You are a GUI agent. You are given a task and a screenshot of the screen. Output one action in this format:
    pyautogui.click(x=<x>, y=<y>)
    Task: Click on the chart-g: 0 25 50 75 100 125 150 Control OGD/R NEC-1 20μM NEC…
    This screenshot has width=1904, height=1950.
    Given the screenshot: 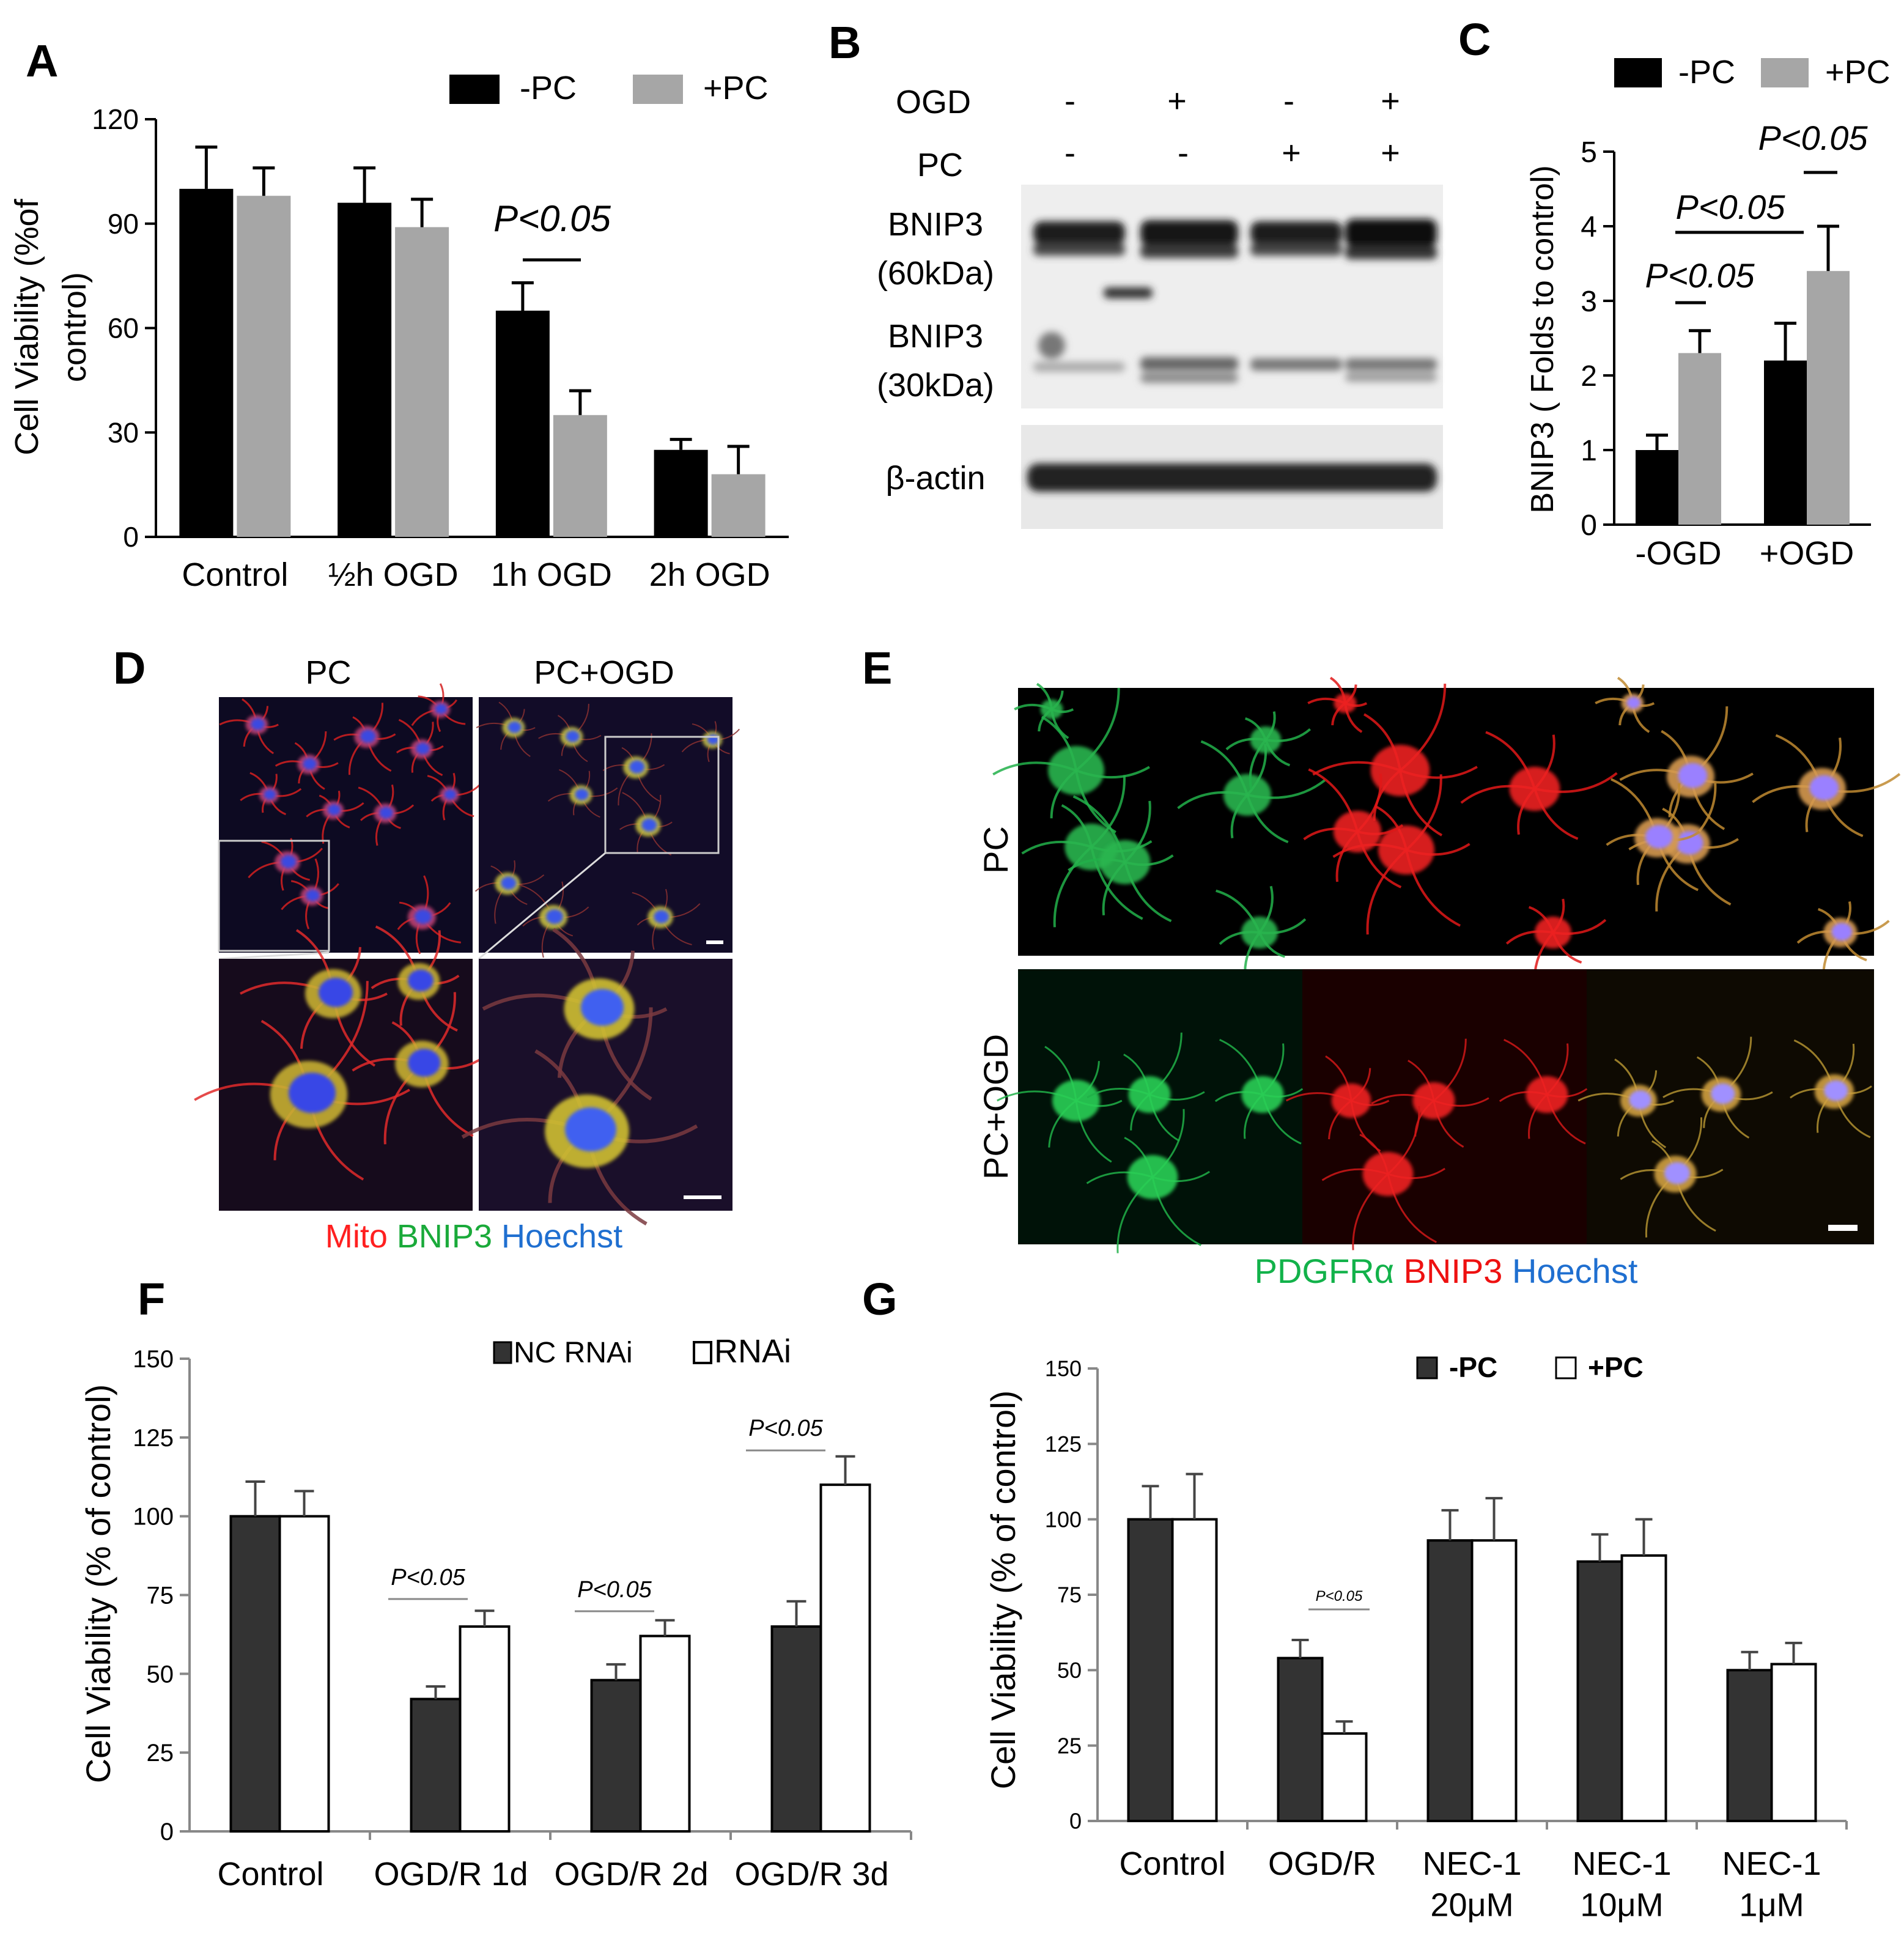 What is the action you would take?
    pyautogui.click(x=1416, y=1637)
    